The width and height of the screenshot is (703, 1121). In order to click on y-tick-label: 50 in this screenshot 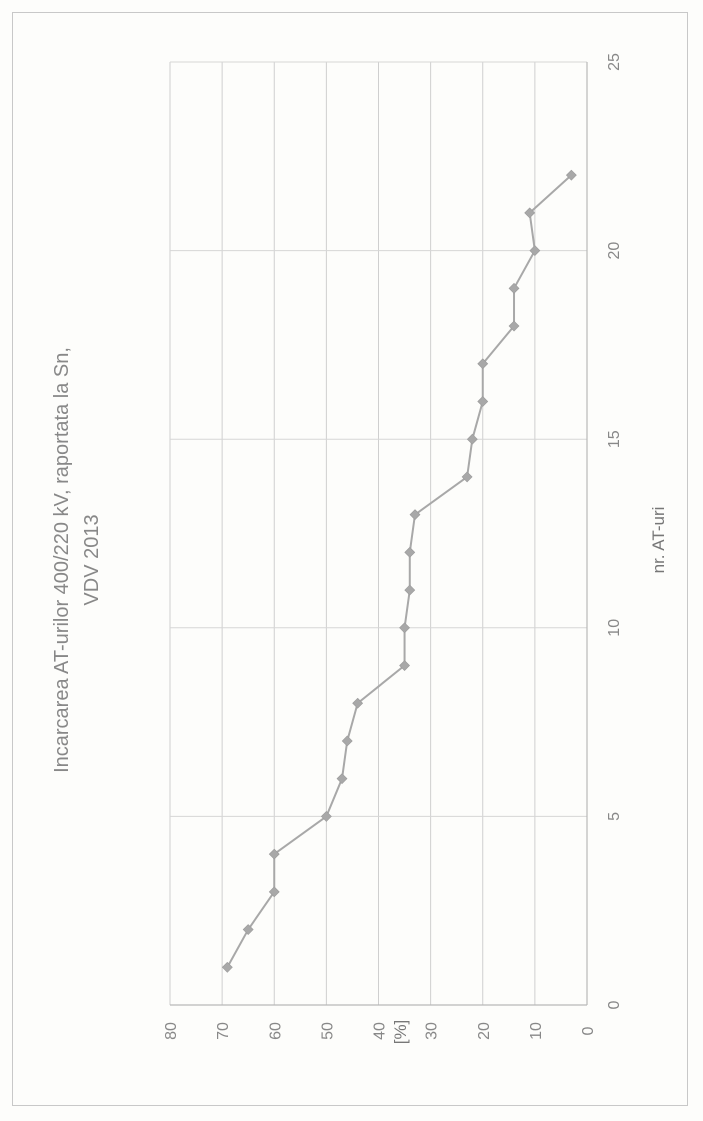, I will do `click(327, 1031)`.